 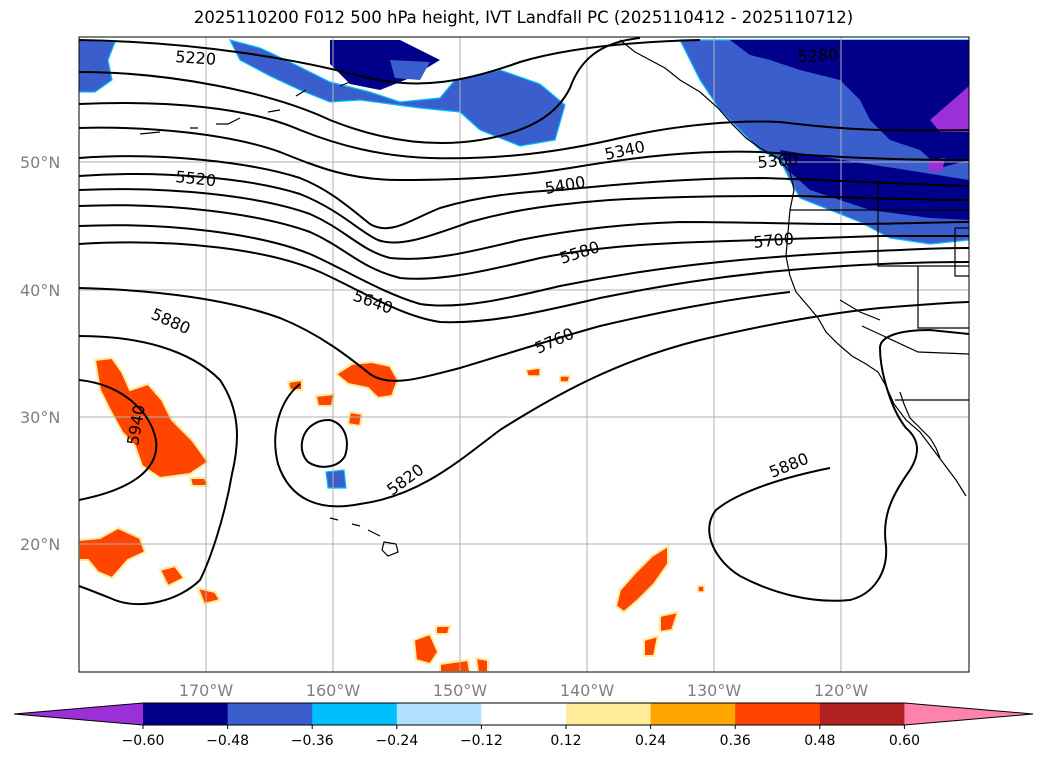 I want to click on colorbar-tick-label: −0.24, so click(x=396, y=741).